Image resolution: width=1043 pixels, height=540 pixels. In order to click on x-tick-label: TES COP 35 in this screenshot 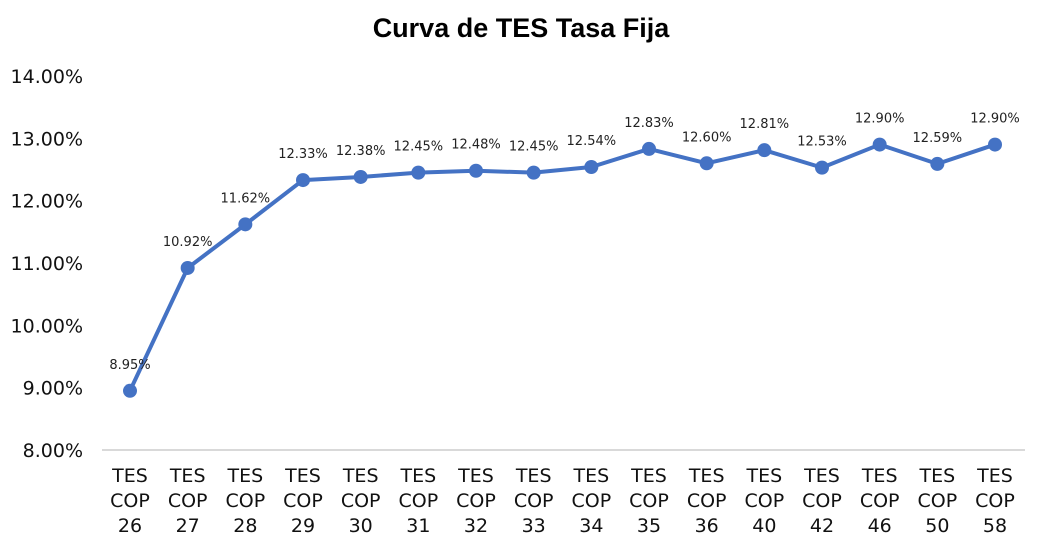, I will do `click(649, 501)`.